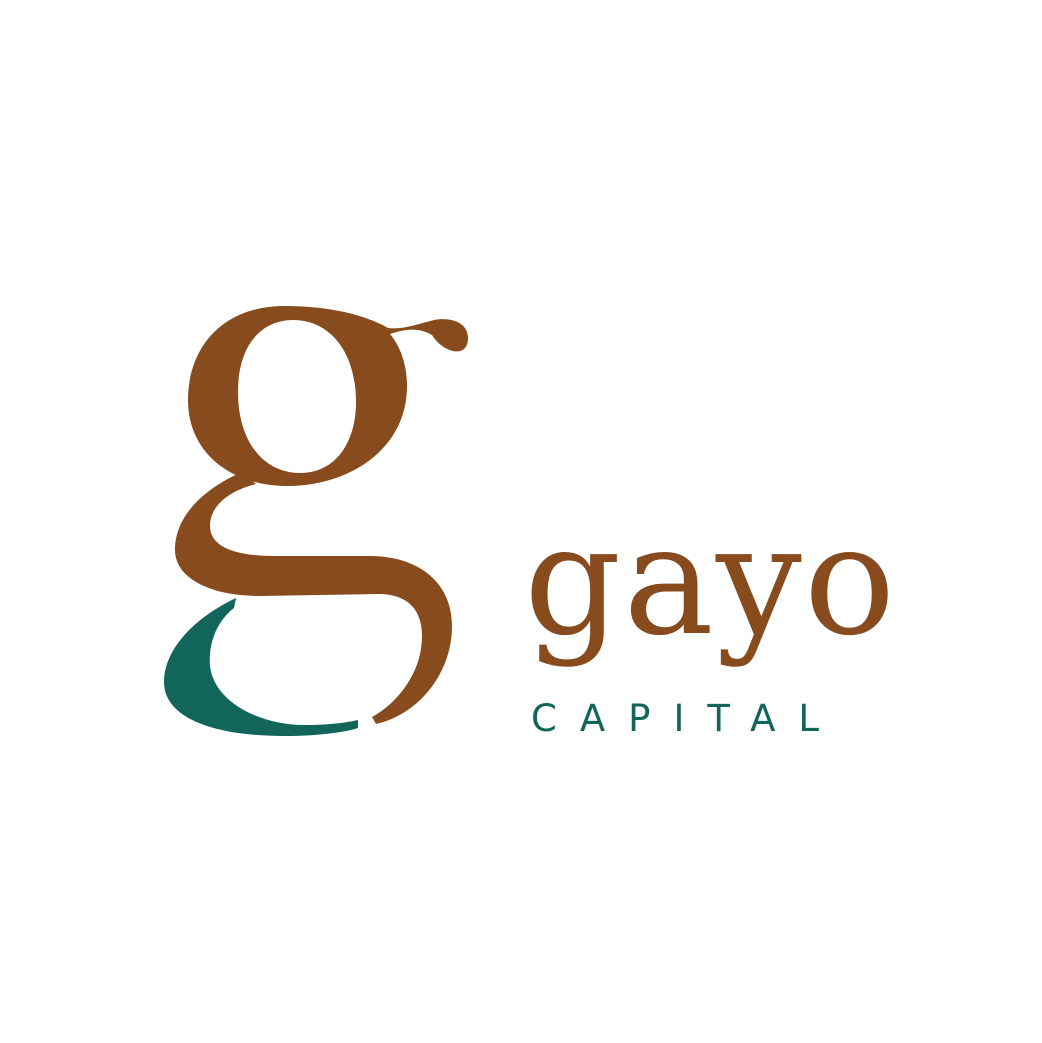  Describe the element at coordinates (261, 667) in the screenshot. I see `g-teal-swoosh` at that location.